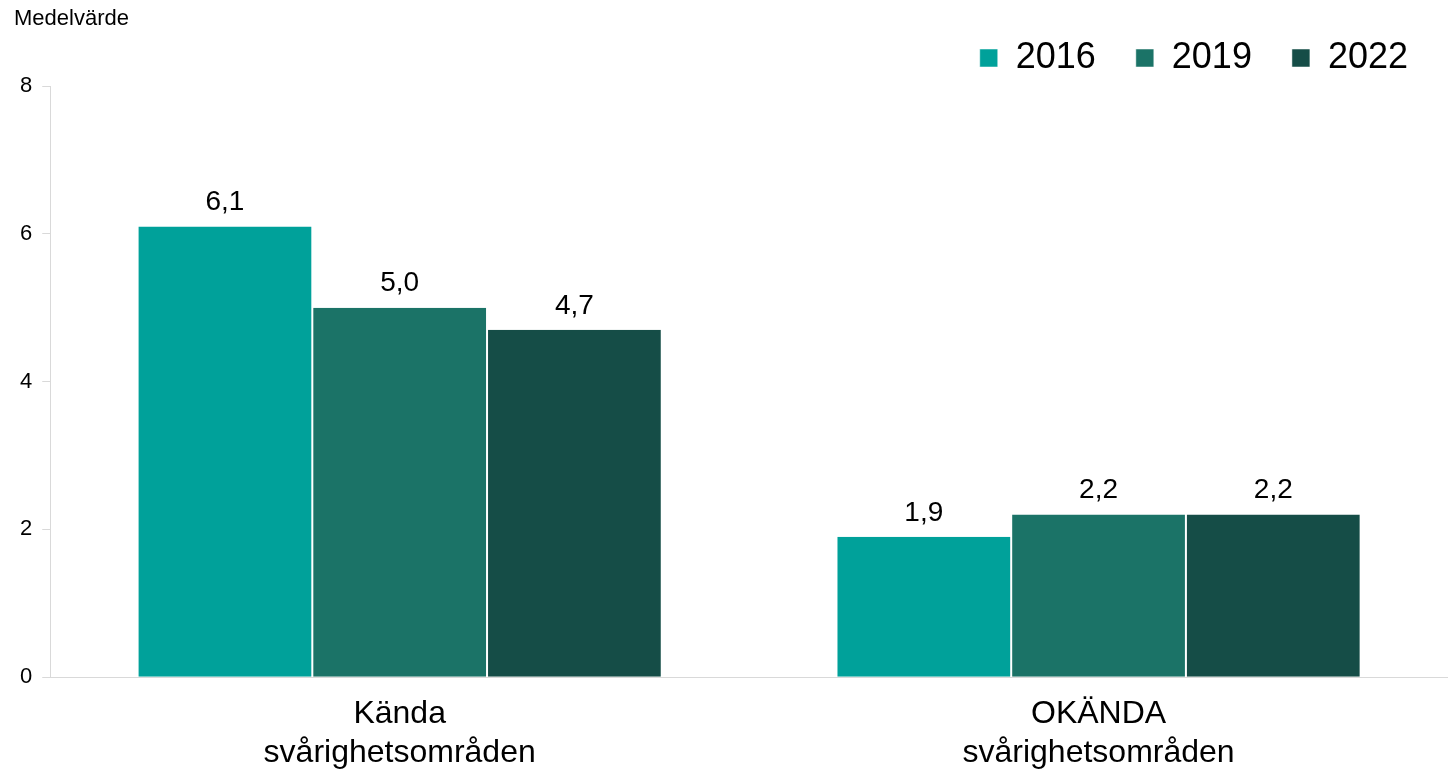  Describe the element at coordinates (924, 511) in the screenshot. I see `data-label: 1,9` at that location.